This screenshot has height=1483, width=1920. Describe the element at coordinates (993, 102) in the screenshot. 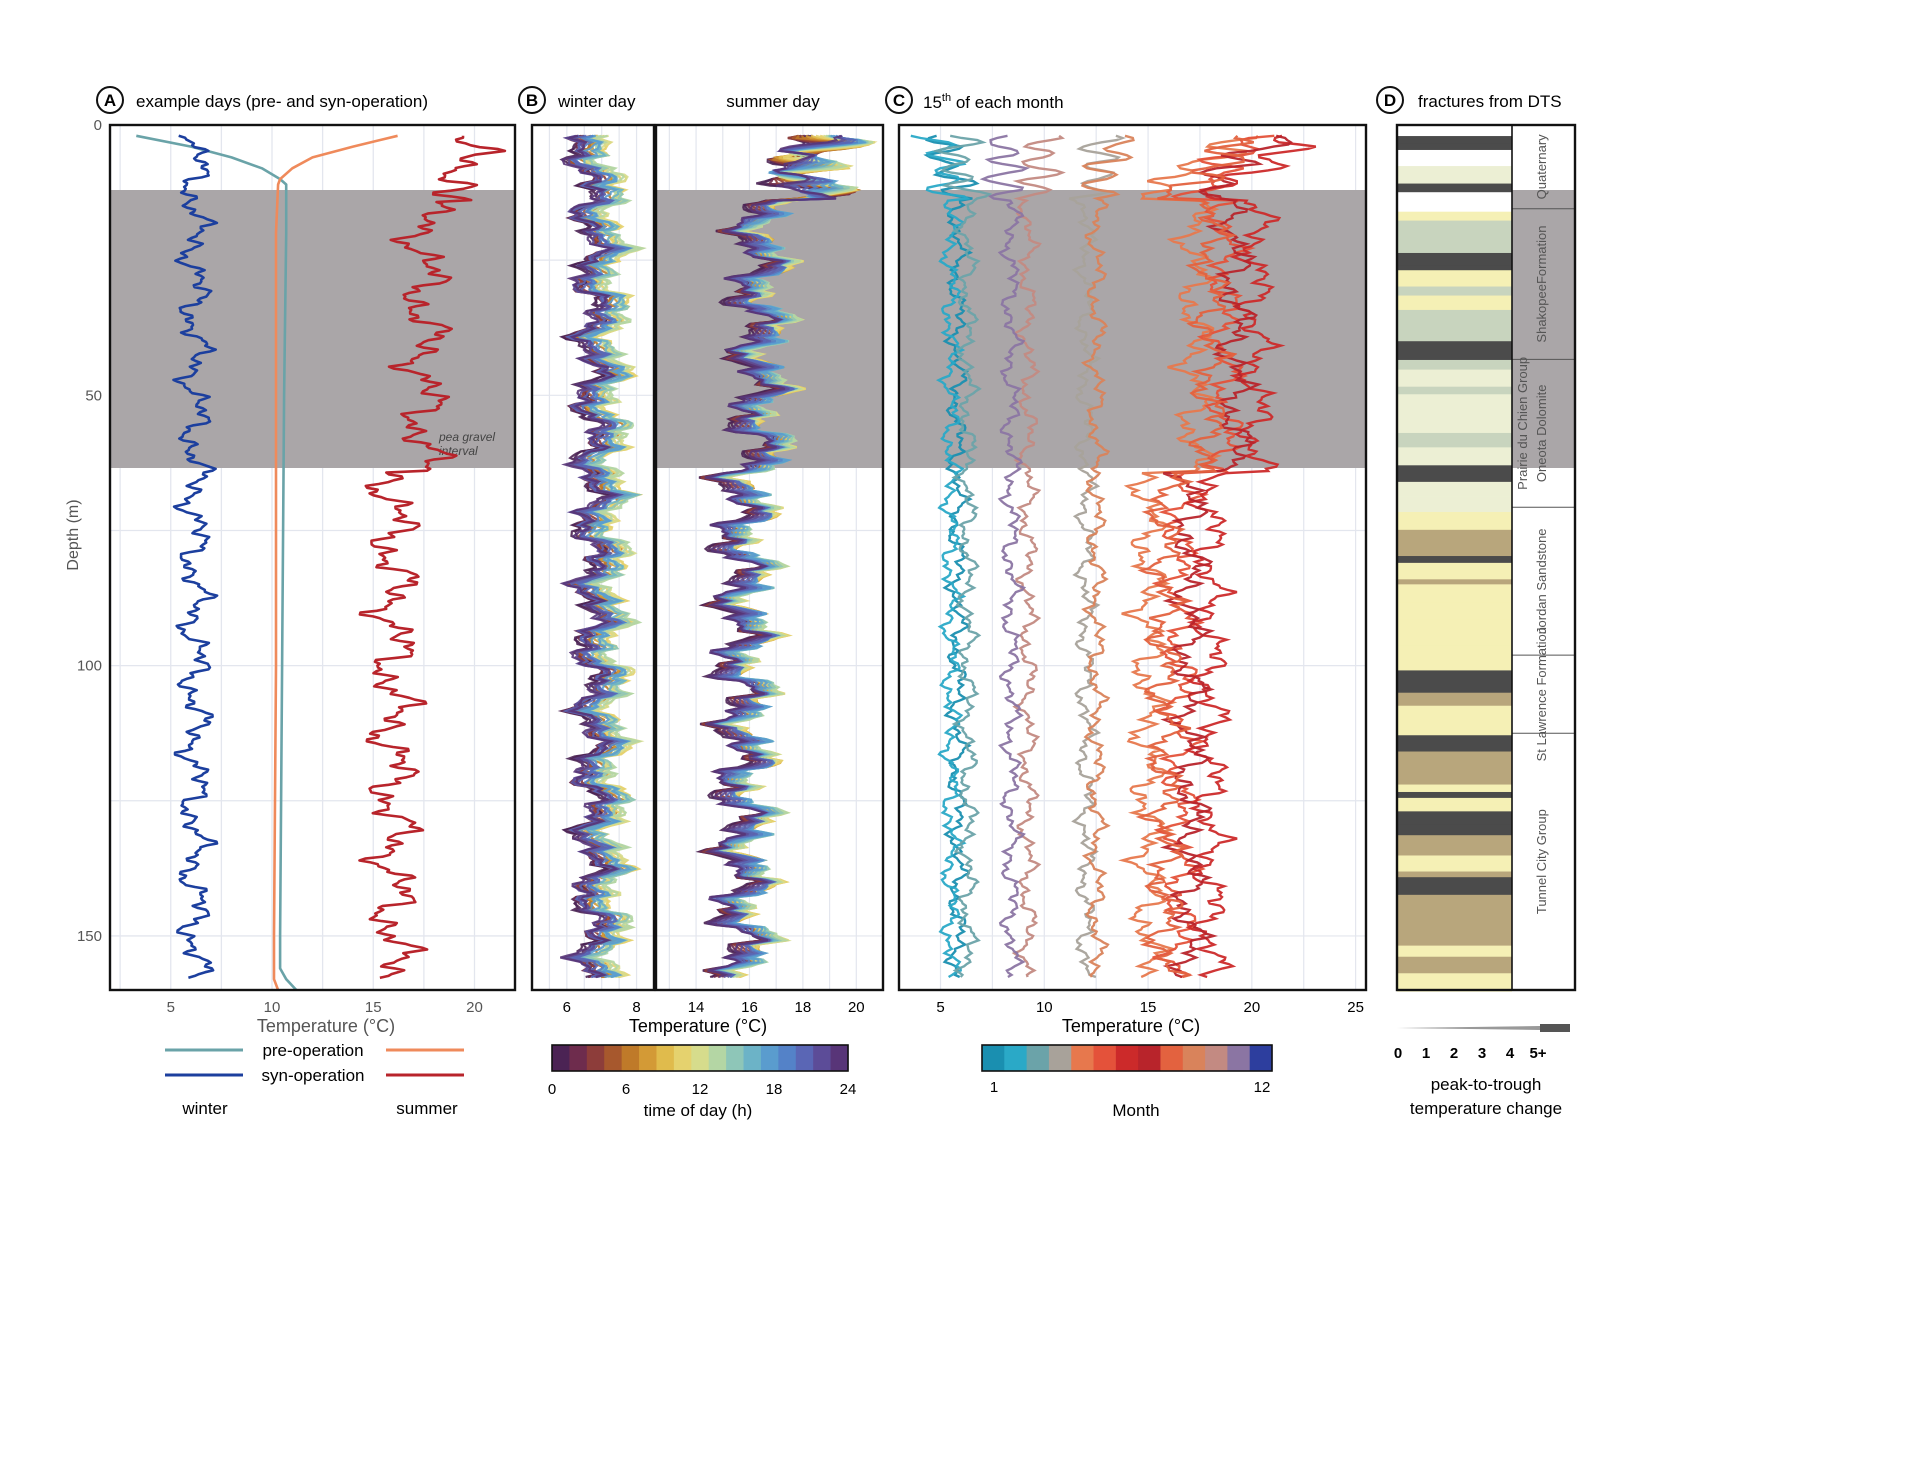

I see `panel-c-title: 15th of each month` at that location.